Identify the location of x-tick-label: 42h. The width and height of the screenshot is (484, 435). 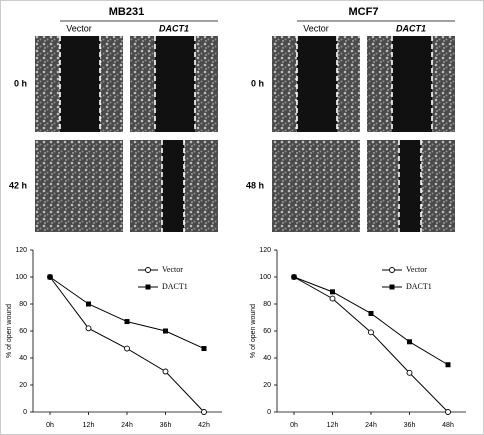
(204, 425).